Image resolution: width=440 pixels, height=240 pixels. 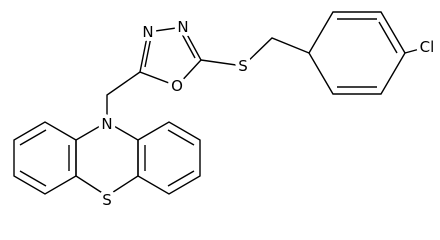 I want to click on right-benzene, so click(x=169, y=158).